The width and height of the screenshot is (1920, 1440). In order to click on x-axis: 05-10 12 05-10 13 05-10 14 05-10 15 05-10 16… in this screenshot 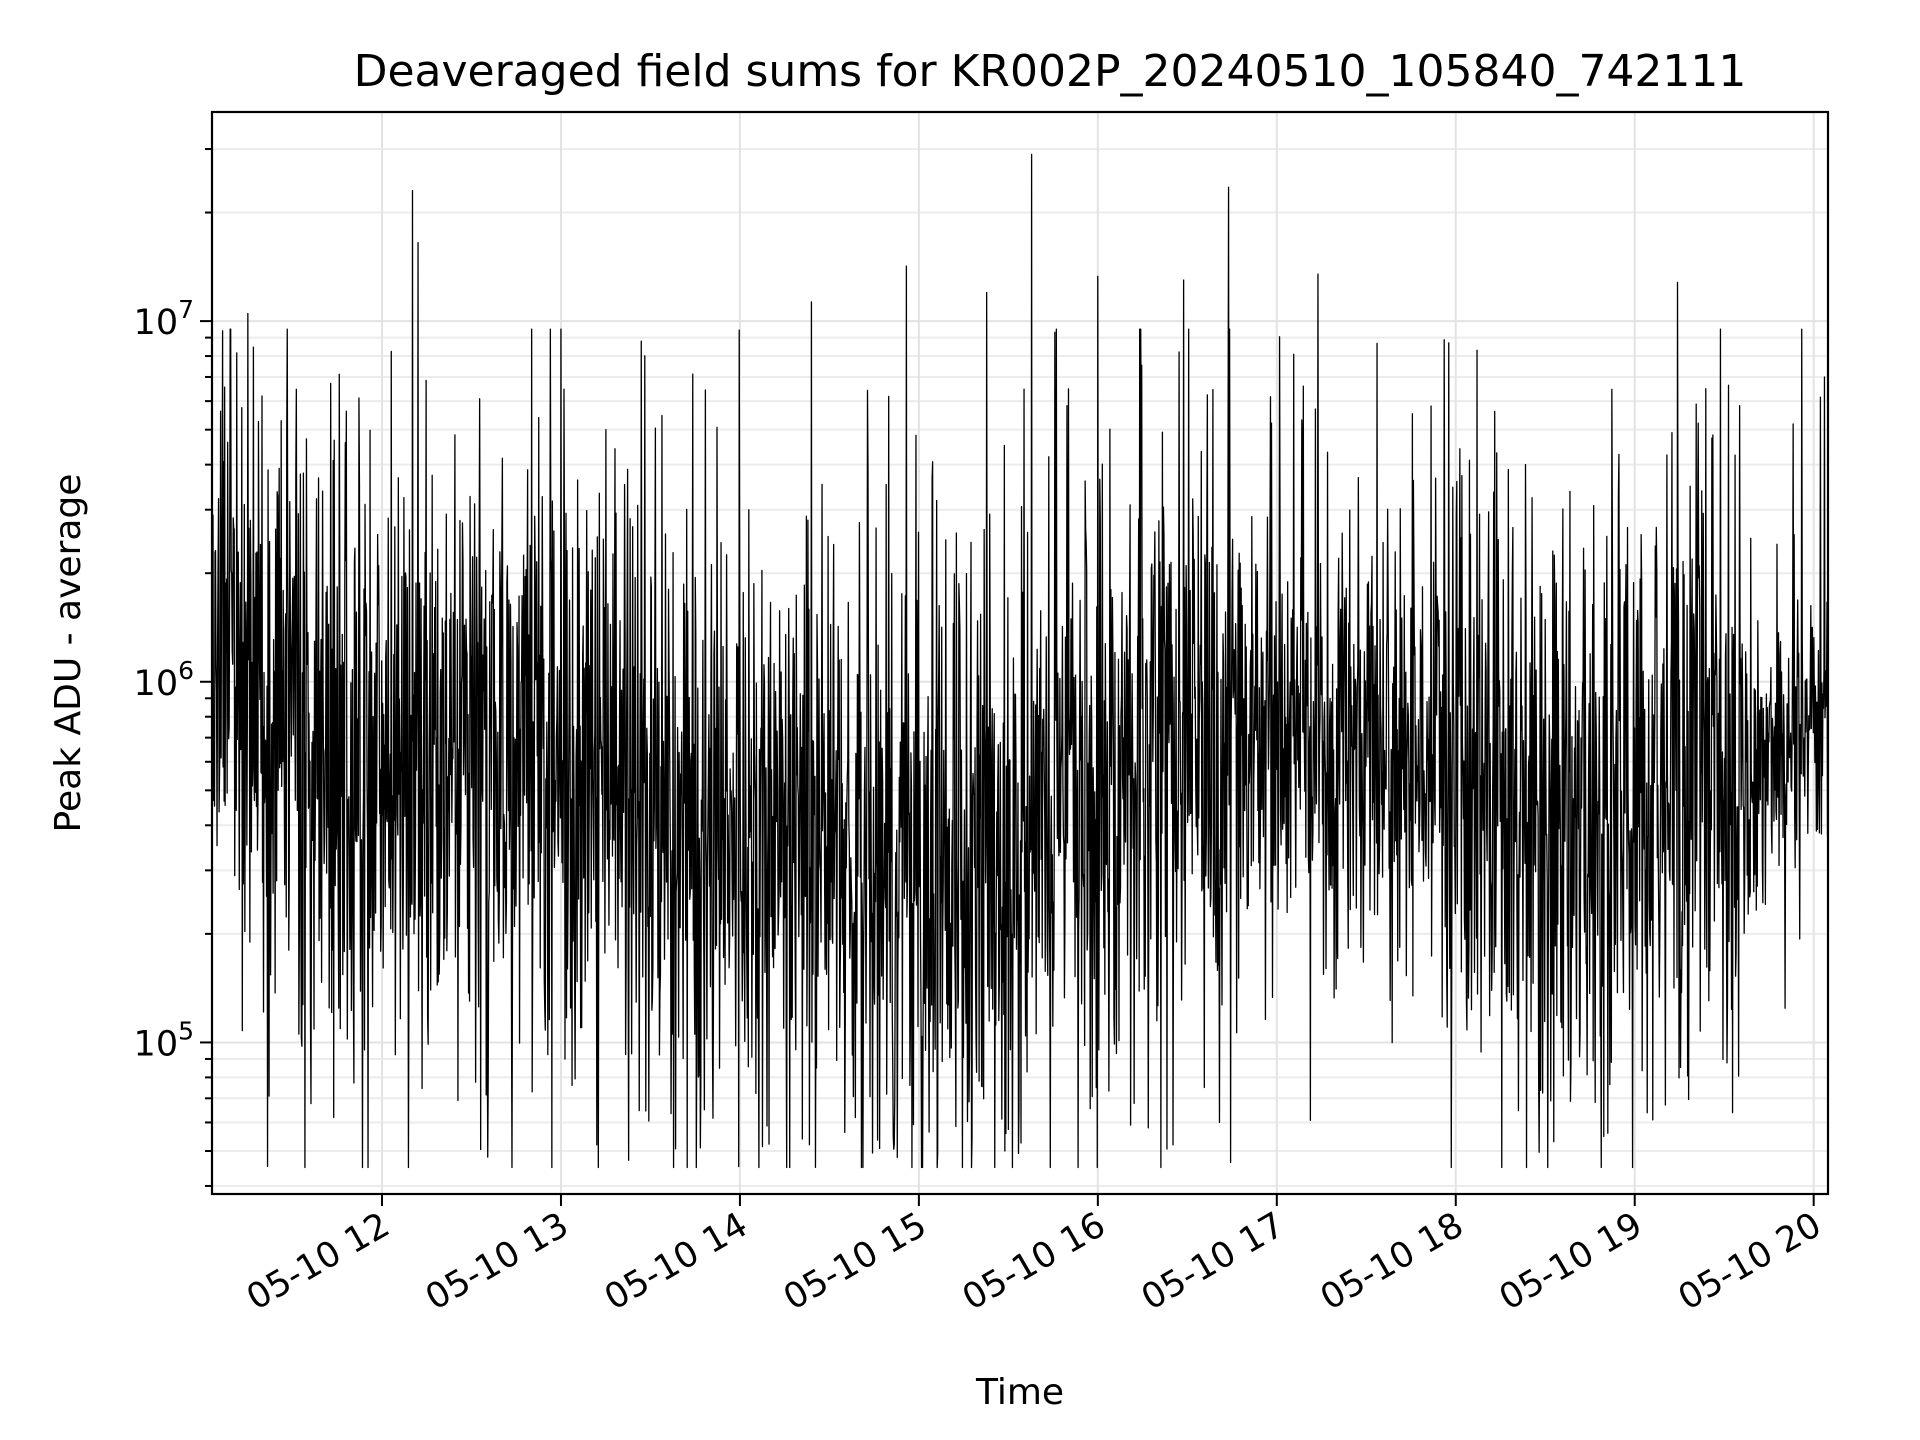, I will do `click(1034, 1256)`.